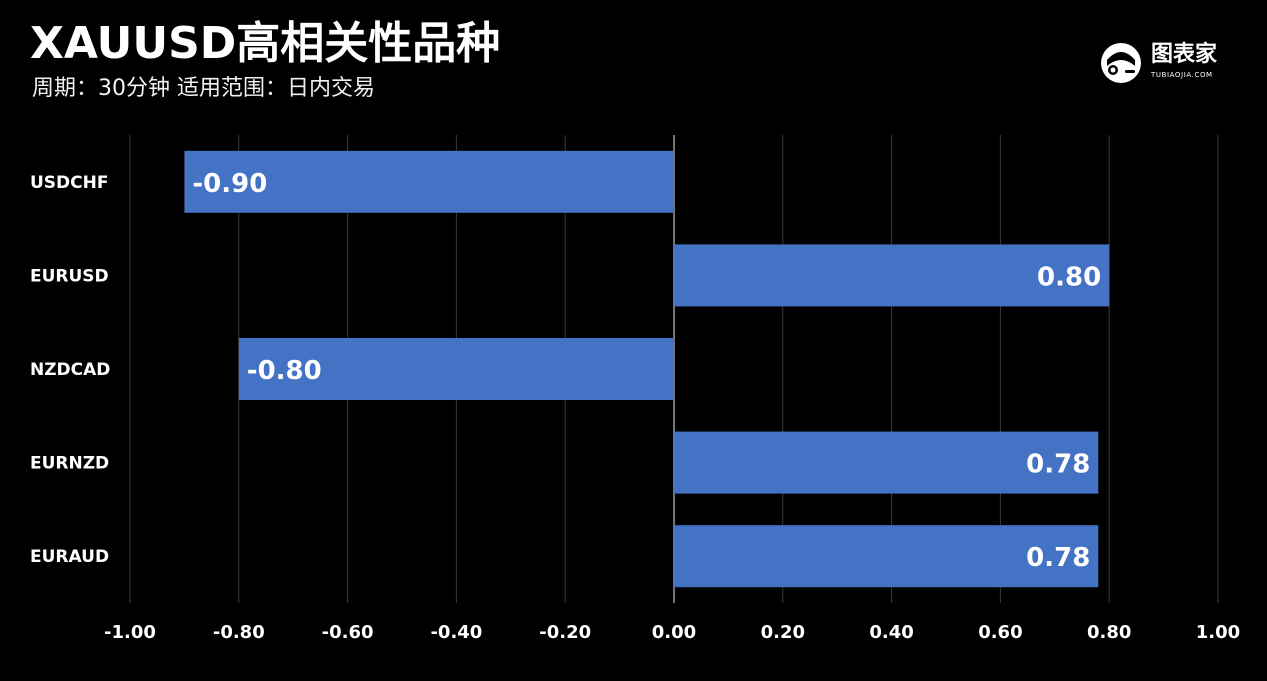  Describe the element at coordinates (69, 276) in the screenshot. I see `category-label-eurusd: EURUSD` at that location.